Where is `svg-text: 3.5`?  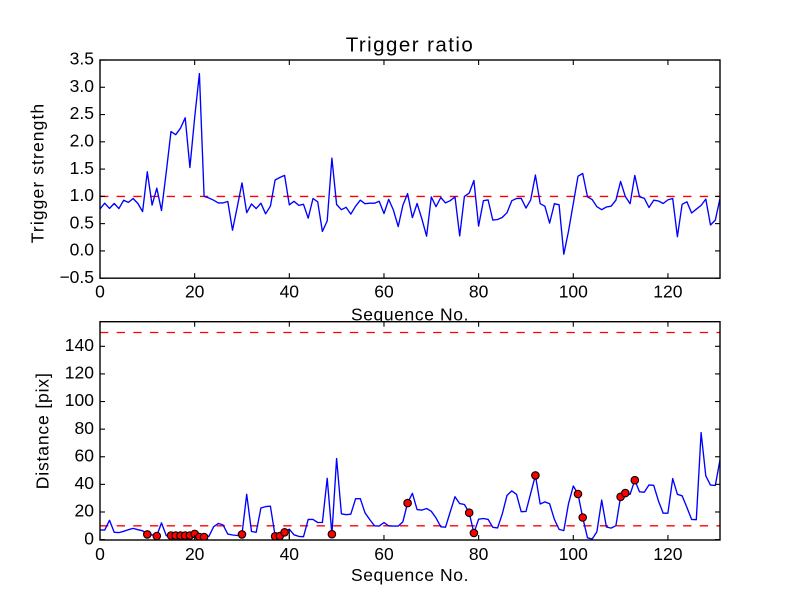
svg-text: 3.5 is located at coordinates (82, 59).